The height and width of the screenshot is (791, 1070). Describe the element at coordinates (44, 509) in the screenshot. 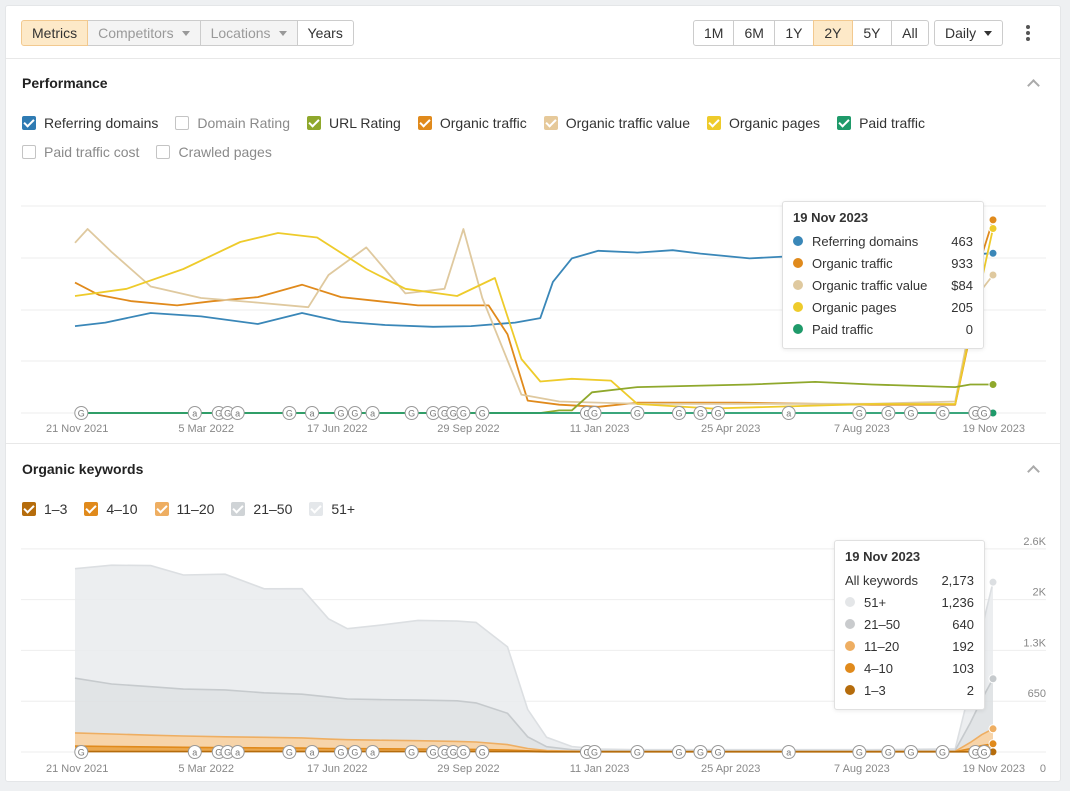

I see `legend-toggle-1-3: 1–3` at that location.